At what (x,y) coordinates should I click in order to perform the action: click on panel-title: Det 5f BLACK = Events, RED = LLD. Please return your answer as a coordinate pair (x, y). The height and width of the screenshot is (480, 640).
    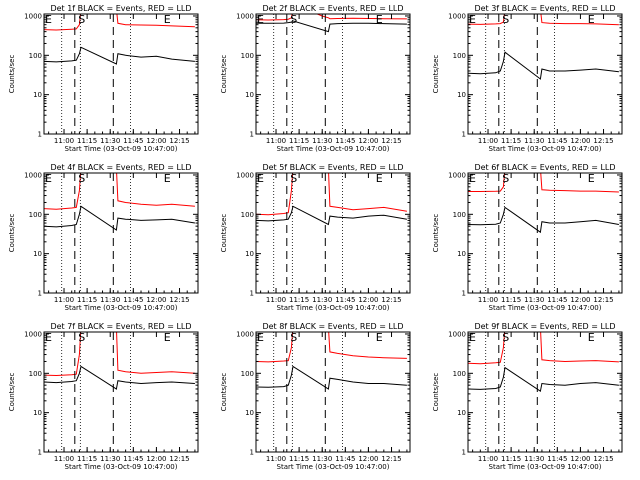
    Looking at the image, I should click on (332, 167).